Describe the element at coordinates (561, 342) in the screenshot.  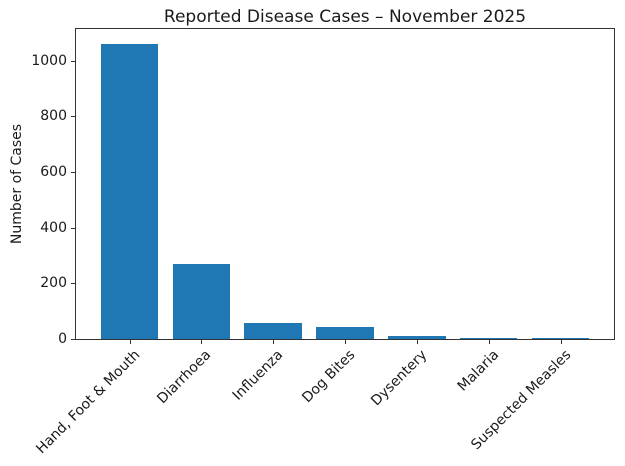
I see `x-tick-suspected-measles` at that location.